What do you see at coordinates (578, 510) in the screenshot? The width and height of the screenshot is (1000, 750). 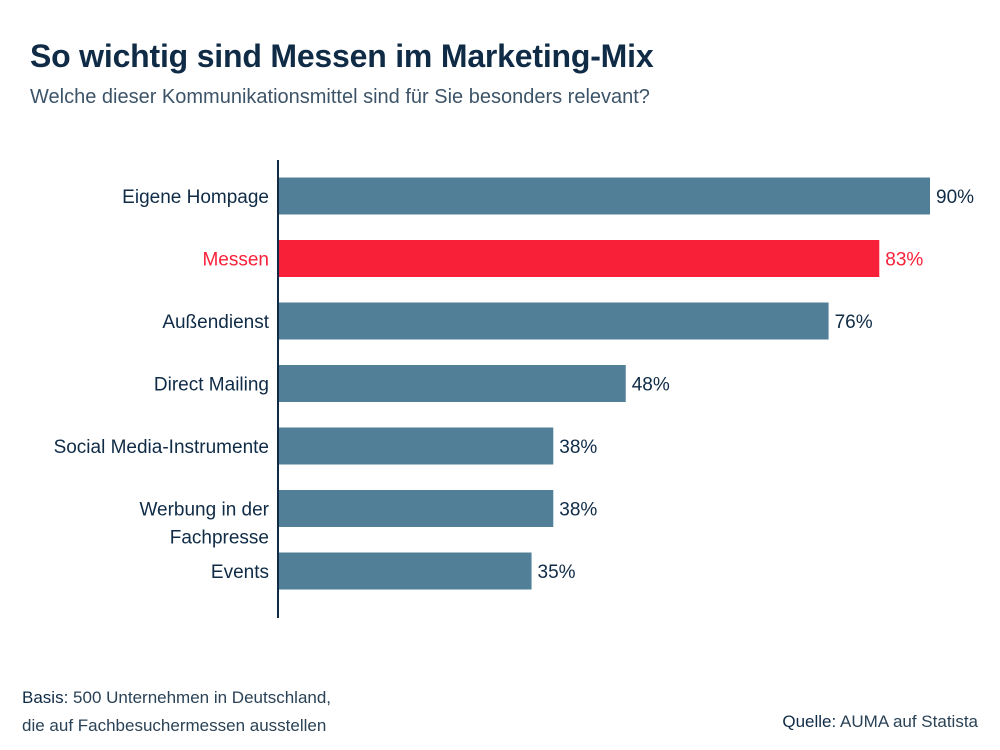 I see `value-label-werbung-in-der-fachpresse: 38%` at bounding box center [578, 510].